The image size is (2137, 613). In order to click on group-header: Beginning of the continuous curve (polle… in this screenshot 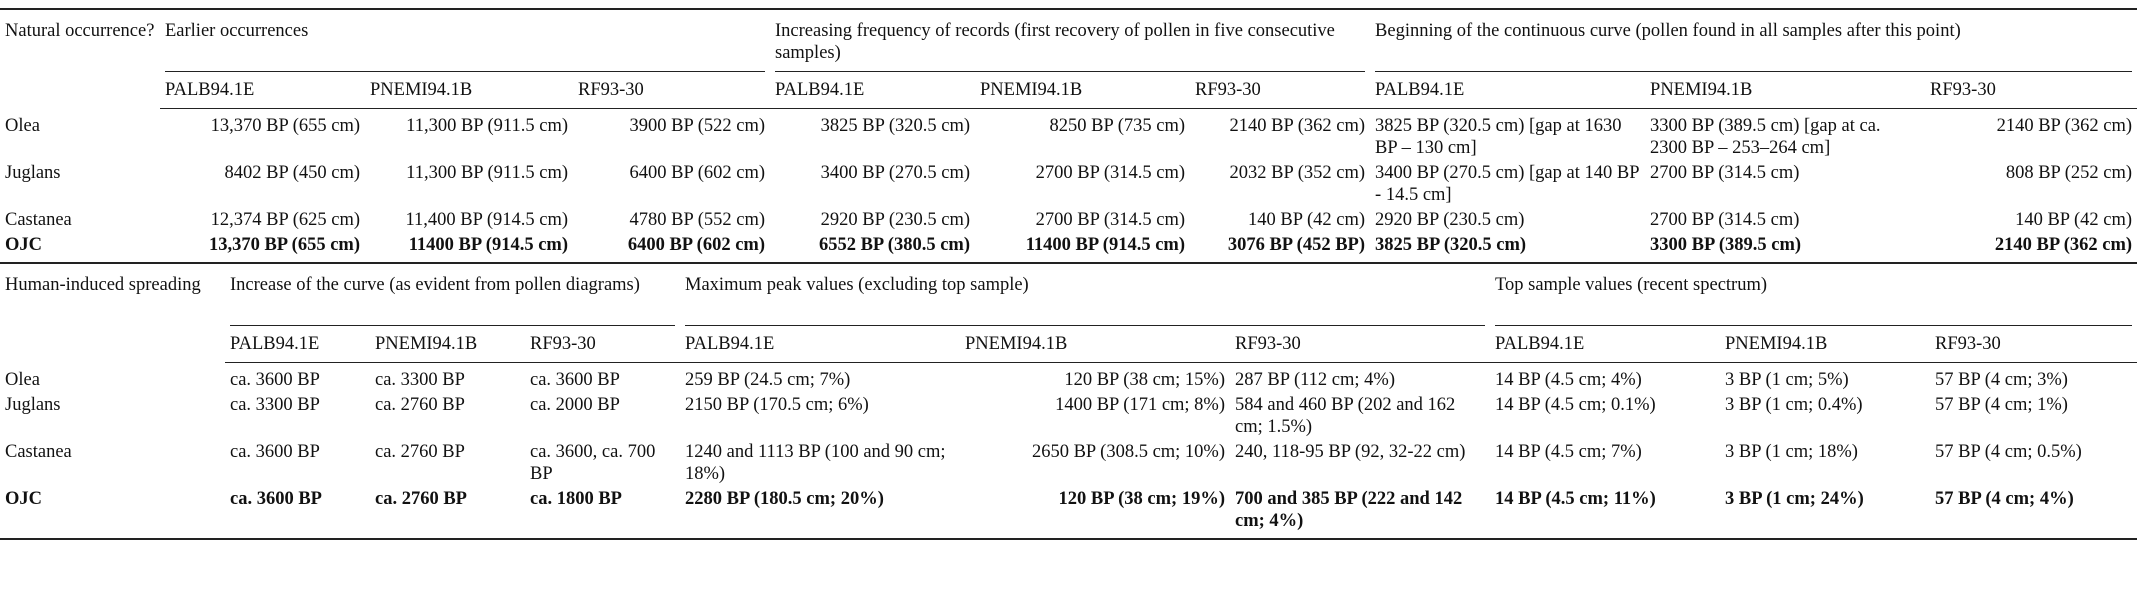, I will do `click(1753, 40)`.